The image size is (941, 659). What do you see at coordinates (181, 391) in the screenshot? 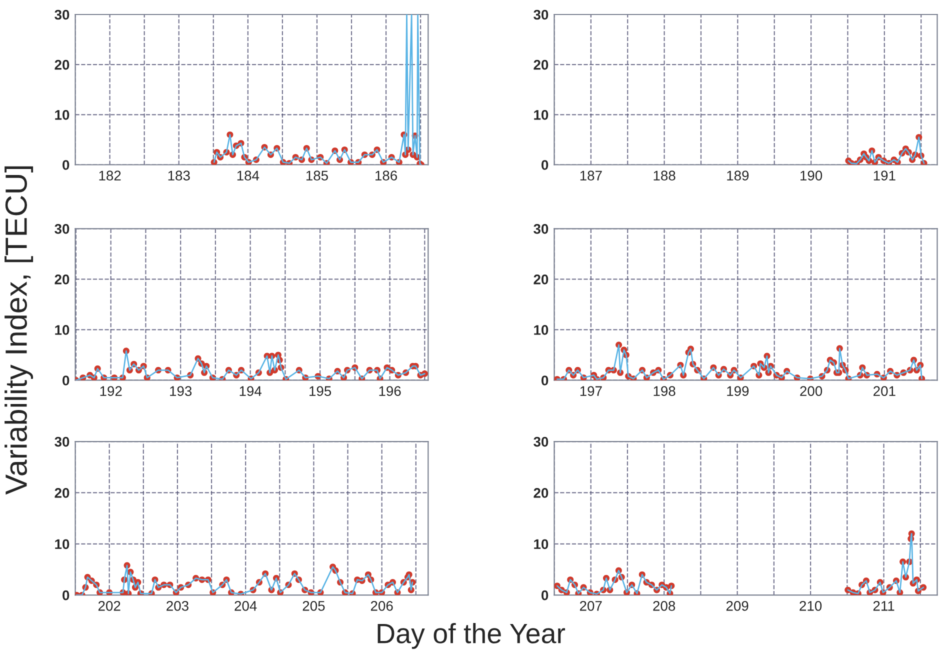
I see `x-tick-label: 193` at bounding box center [181, 391].